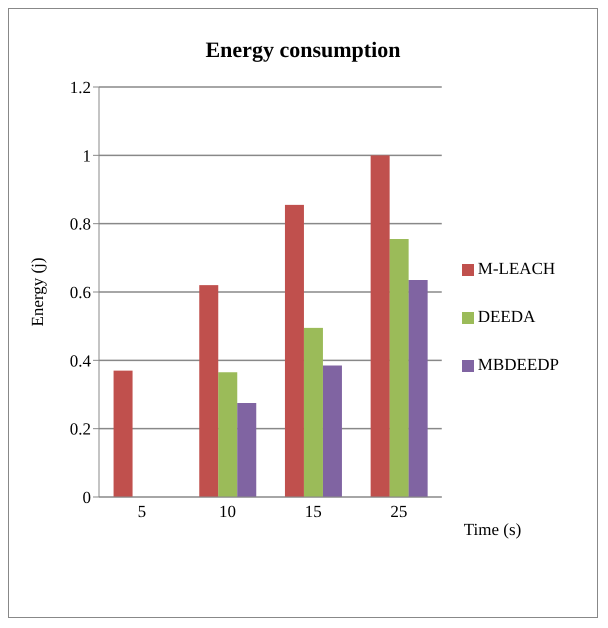 The image size is (608, 628). Describe the element at coordinates (303, 50) in the screenshot. I see `chart-title: Energy consumption` at that location.